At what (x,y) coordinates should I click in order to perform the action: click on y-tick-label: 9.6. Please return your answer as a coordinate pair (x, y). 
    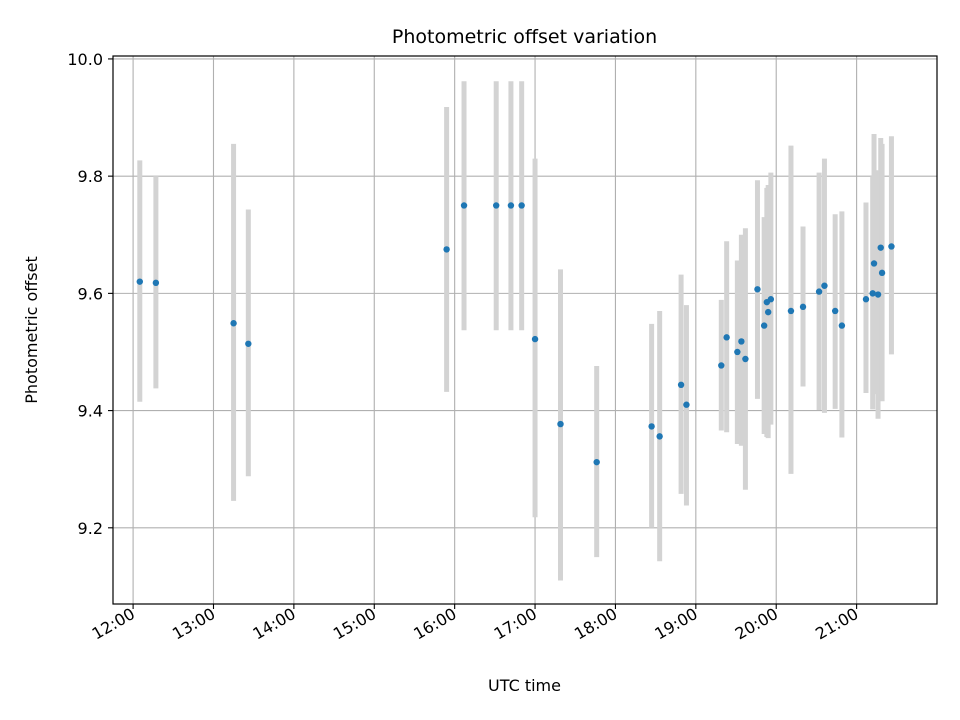
    Looking at the image, I should click on (90, 293).